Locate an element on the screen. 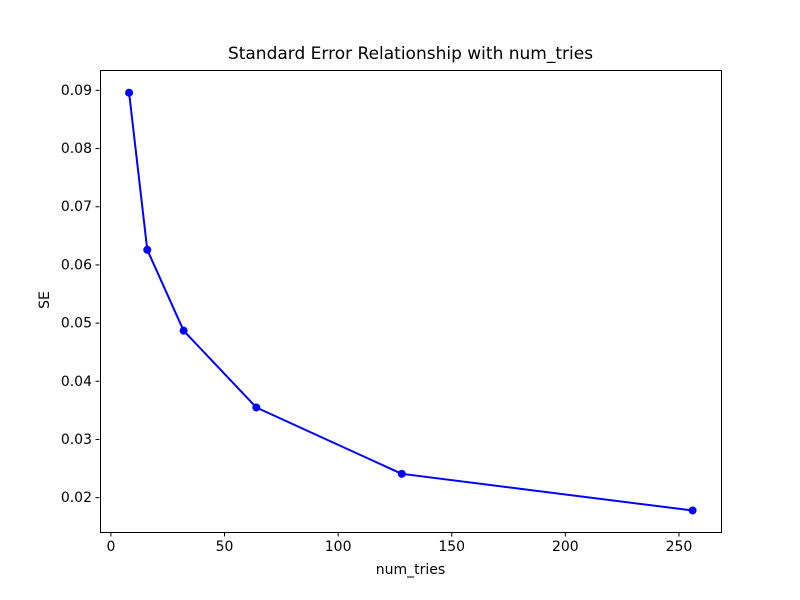  y-tick-label: 0.08 is located at coordinates (76, 149).